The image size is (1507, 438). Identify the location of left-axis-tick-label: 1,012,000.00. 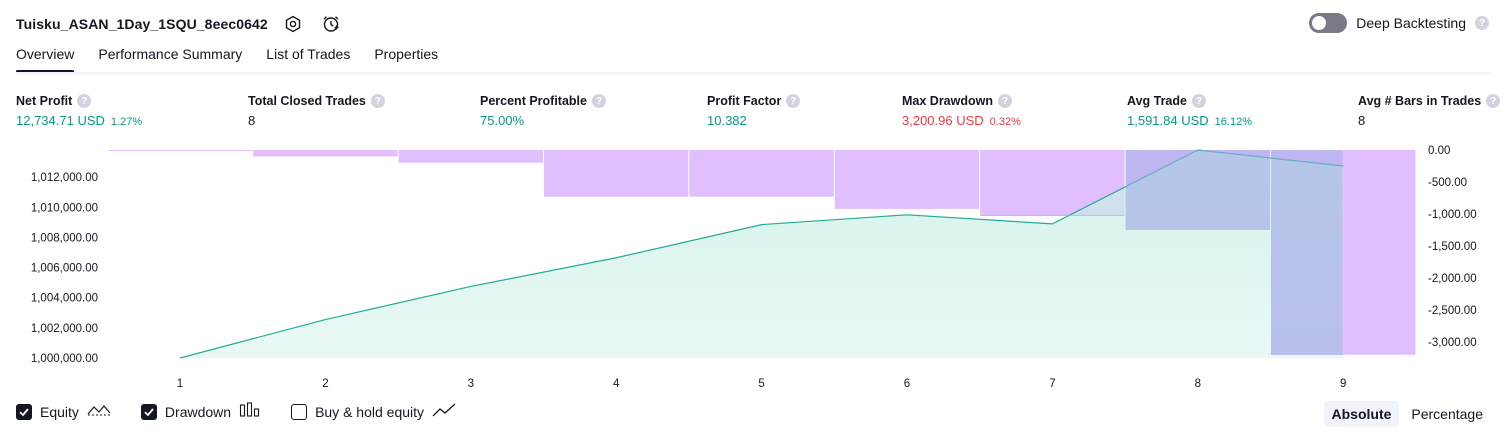
(64, 178).